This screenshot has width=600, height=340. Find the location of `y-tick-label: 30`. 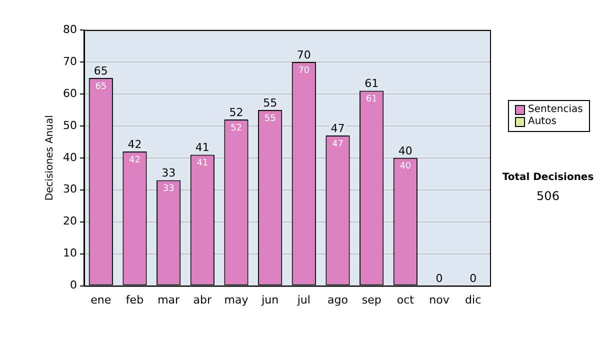

y-tick-label: 30 is located at coordinates (69, 189).